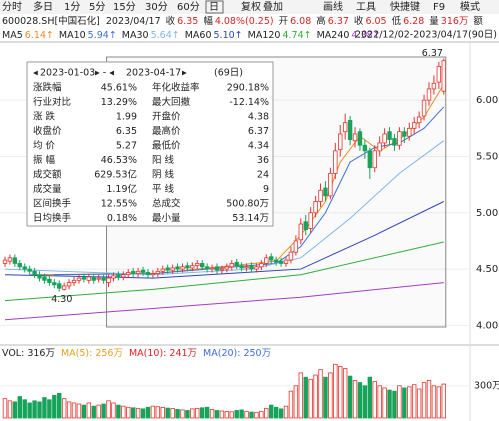 The width and height of the screenshot is (499, 421). What do you see at coordinates (52, 102) in the screenshot?
I see `stat-label: 行业对比` at bounding box center [52, 102].